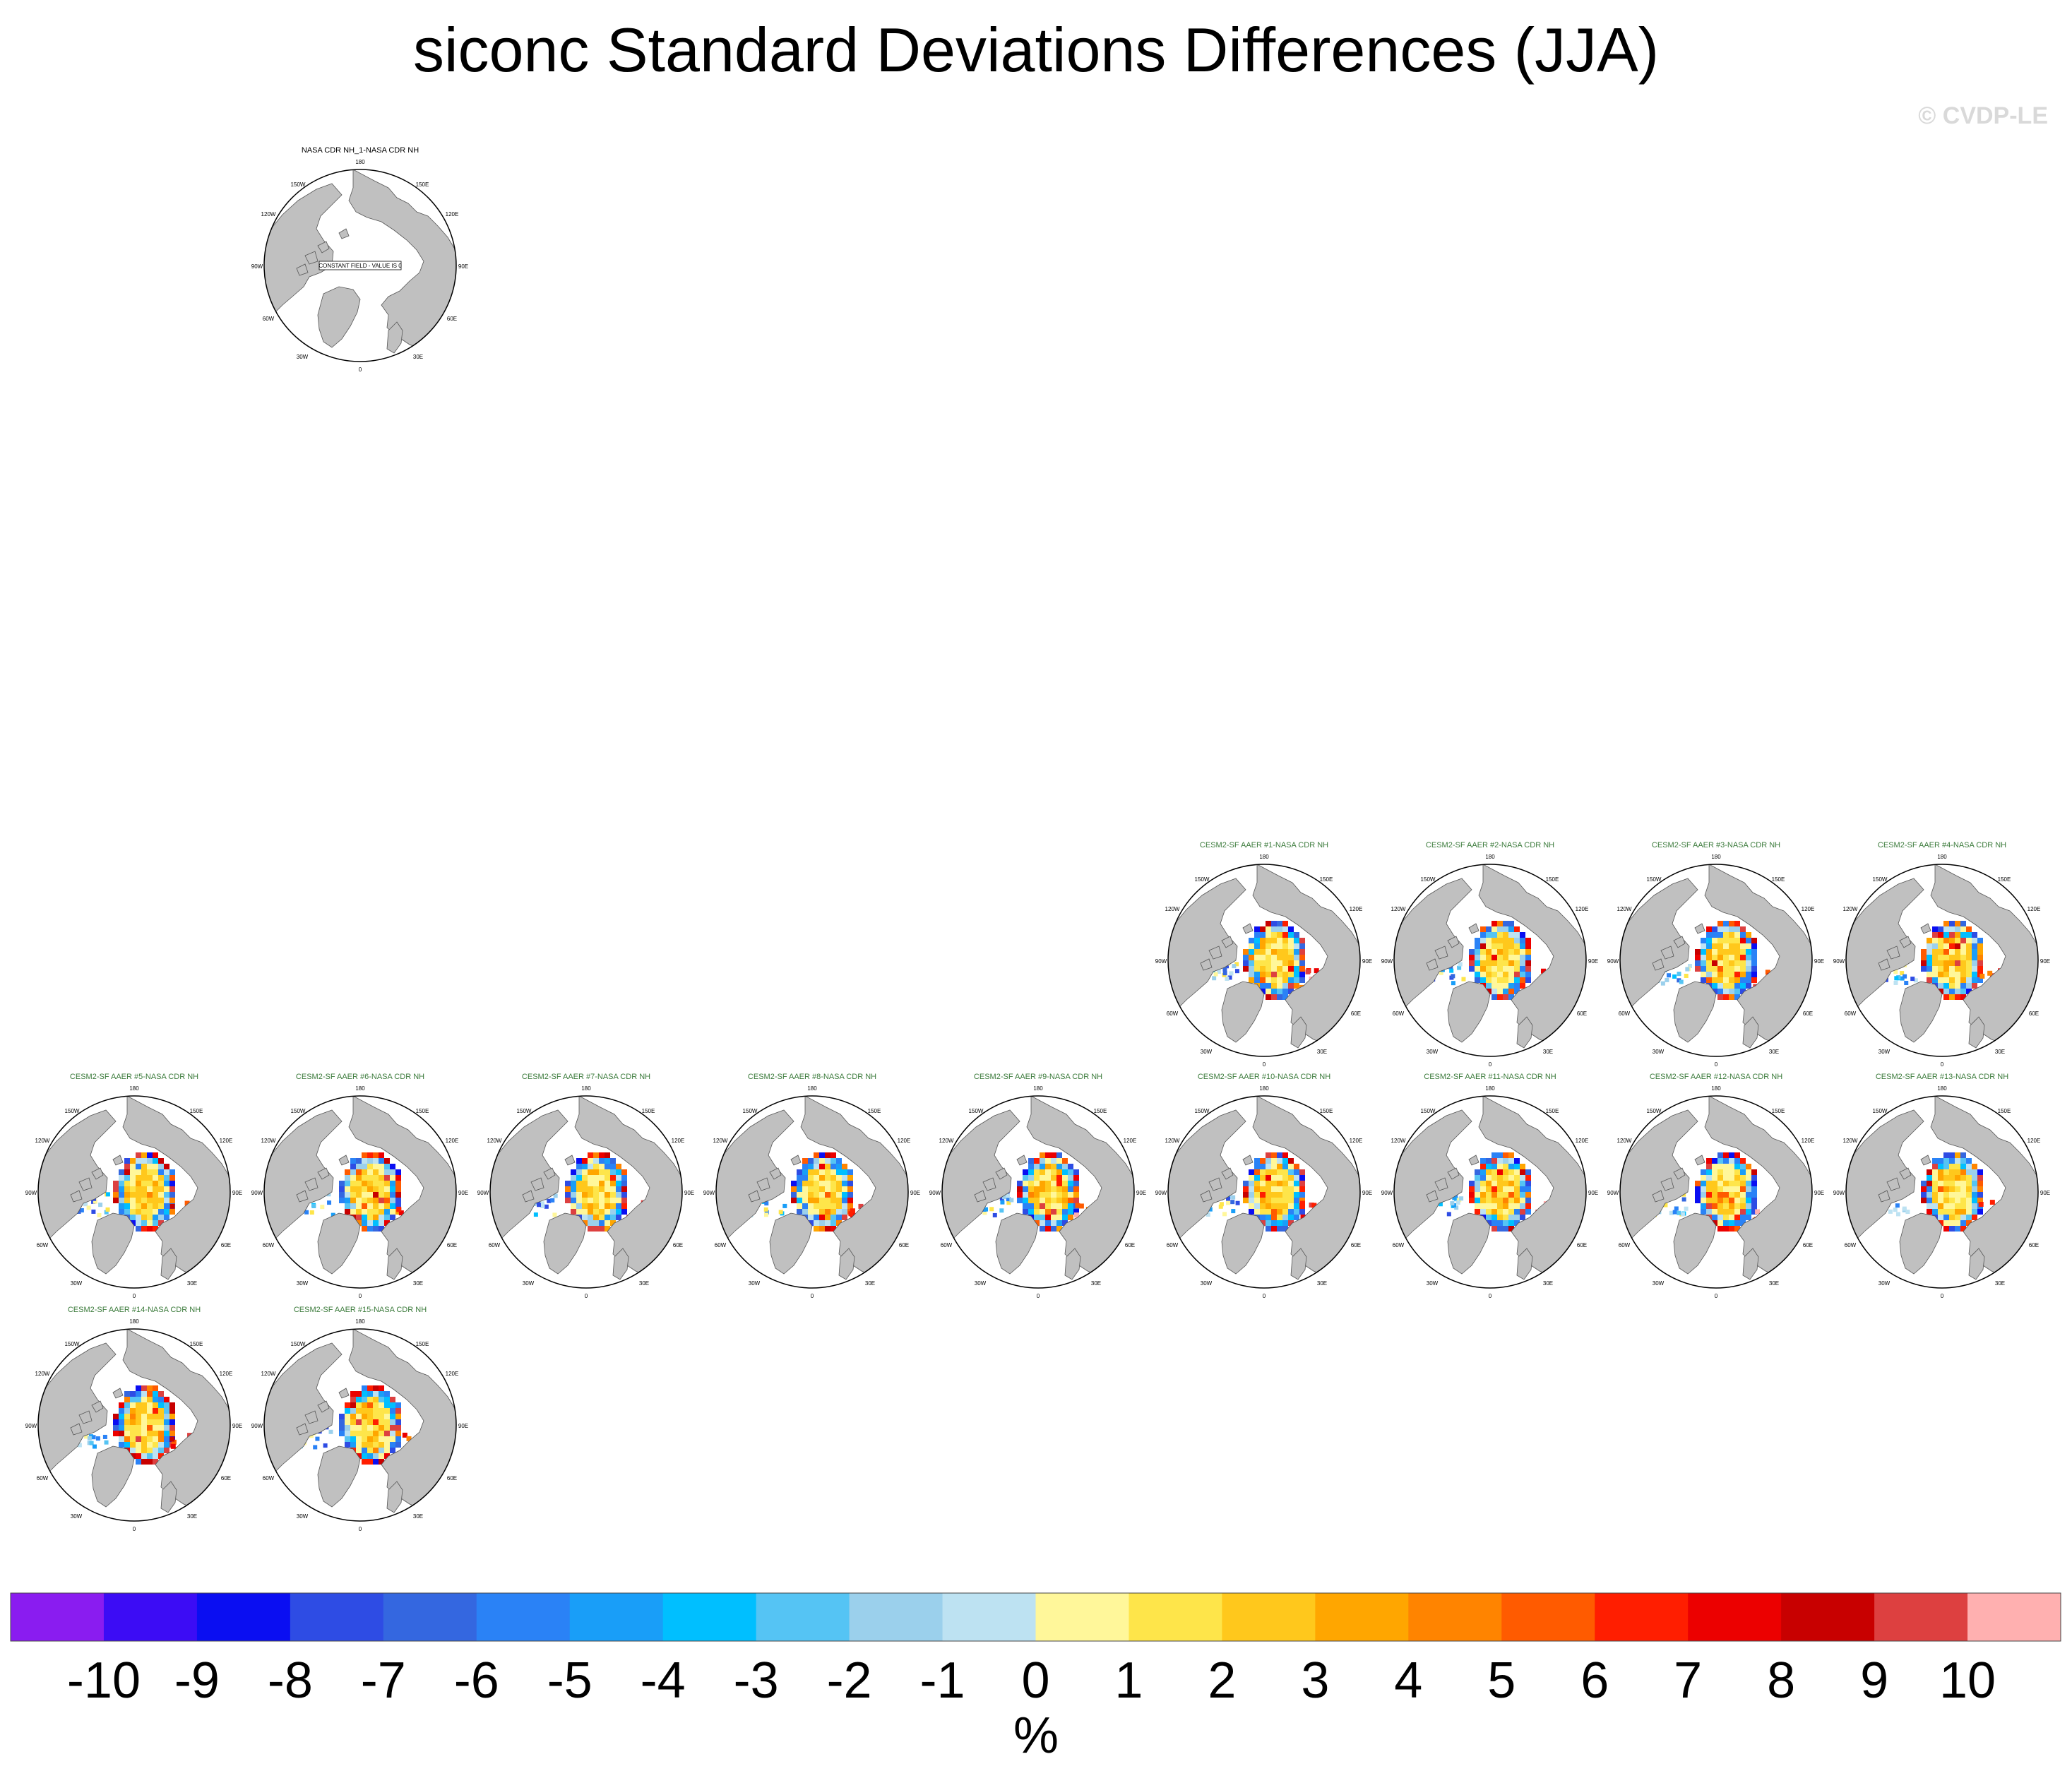 This screenshot has width=2072, height=1771. Describe the element at coordinates (942, 1680) in the screenshot. I see `colorbar-tick-label: -1` at that location.